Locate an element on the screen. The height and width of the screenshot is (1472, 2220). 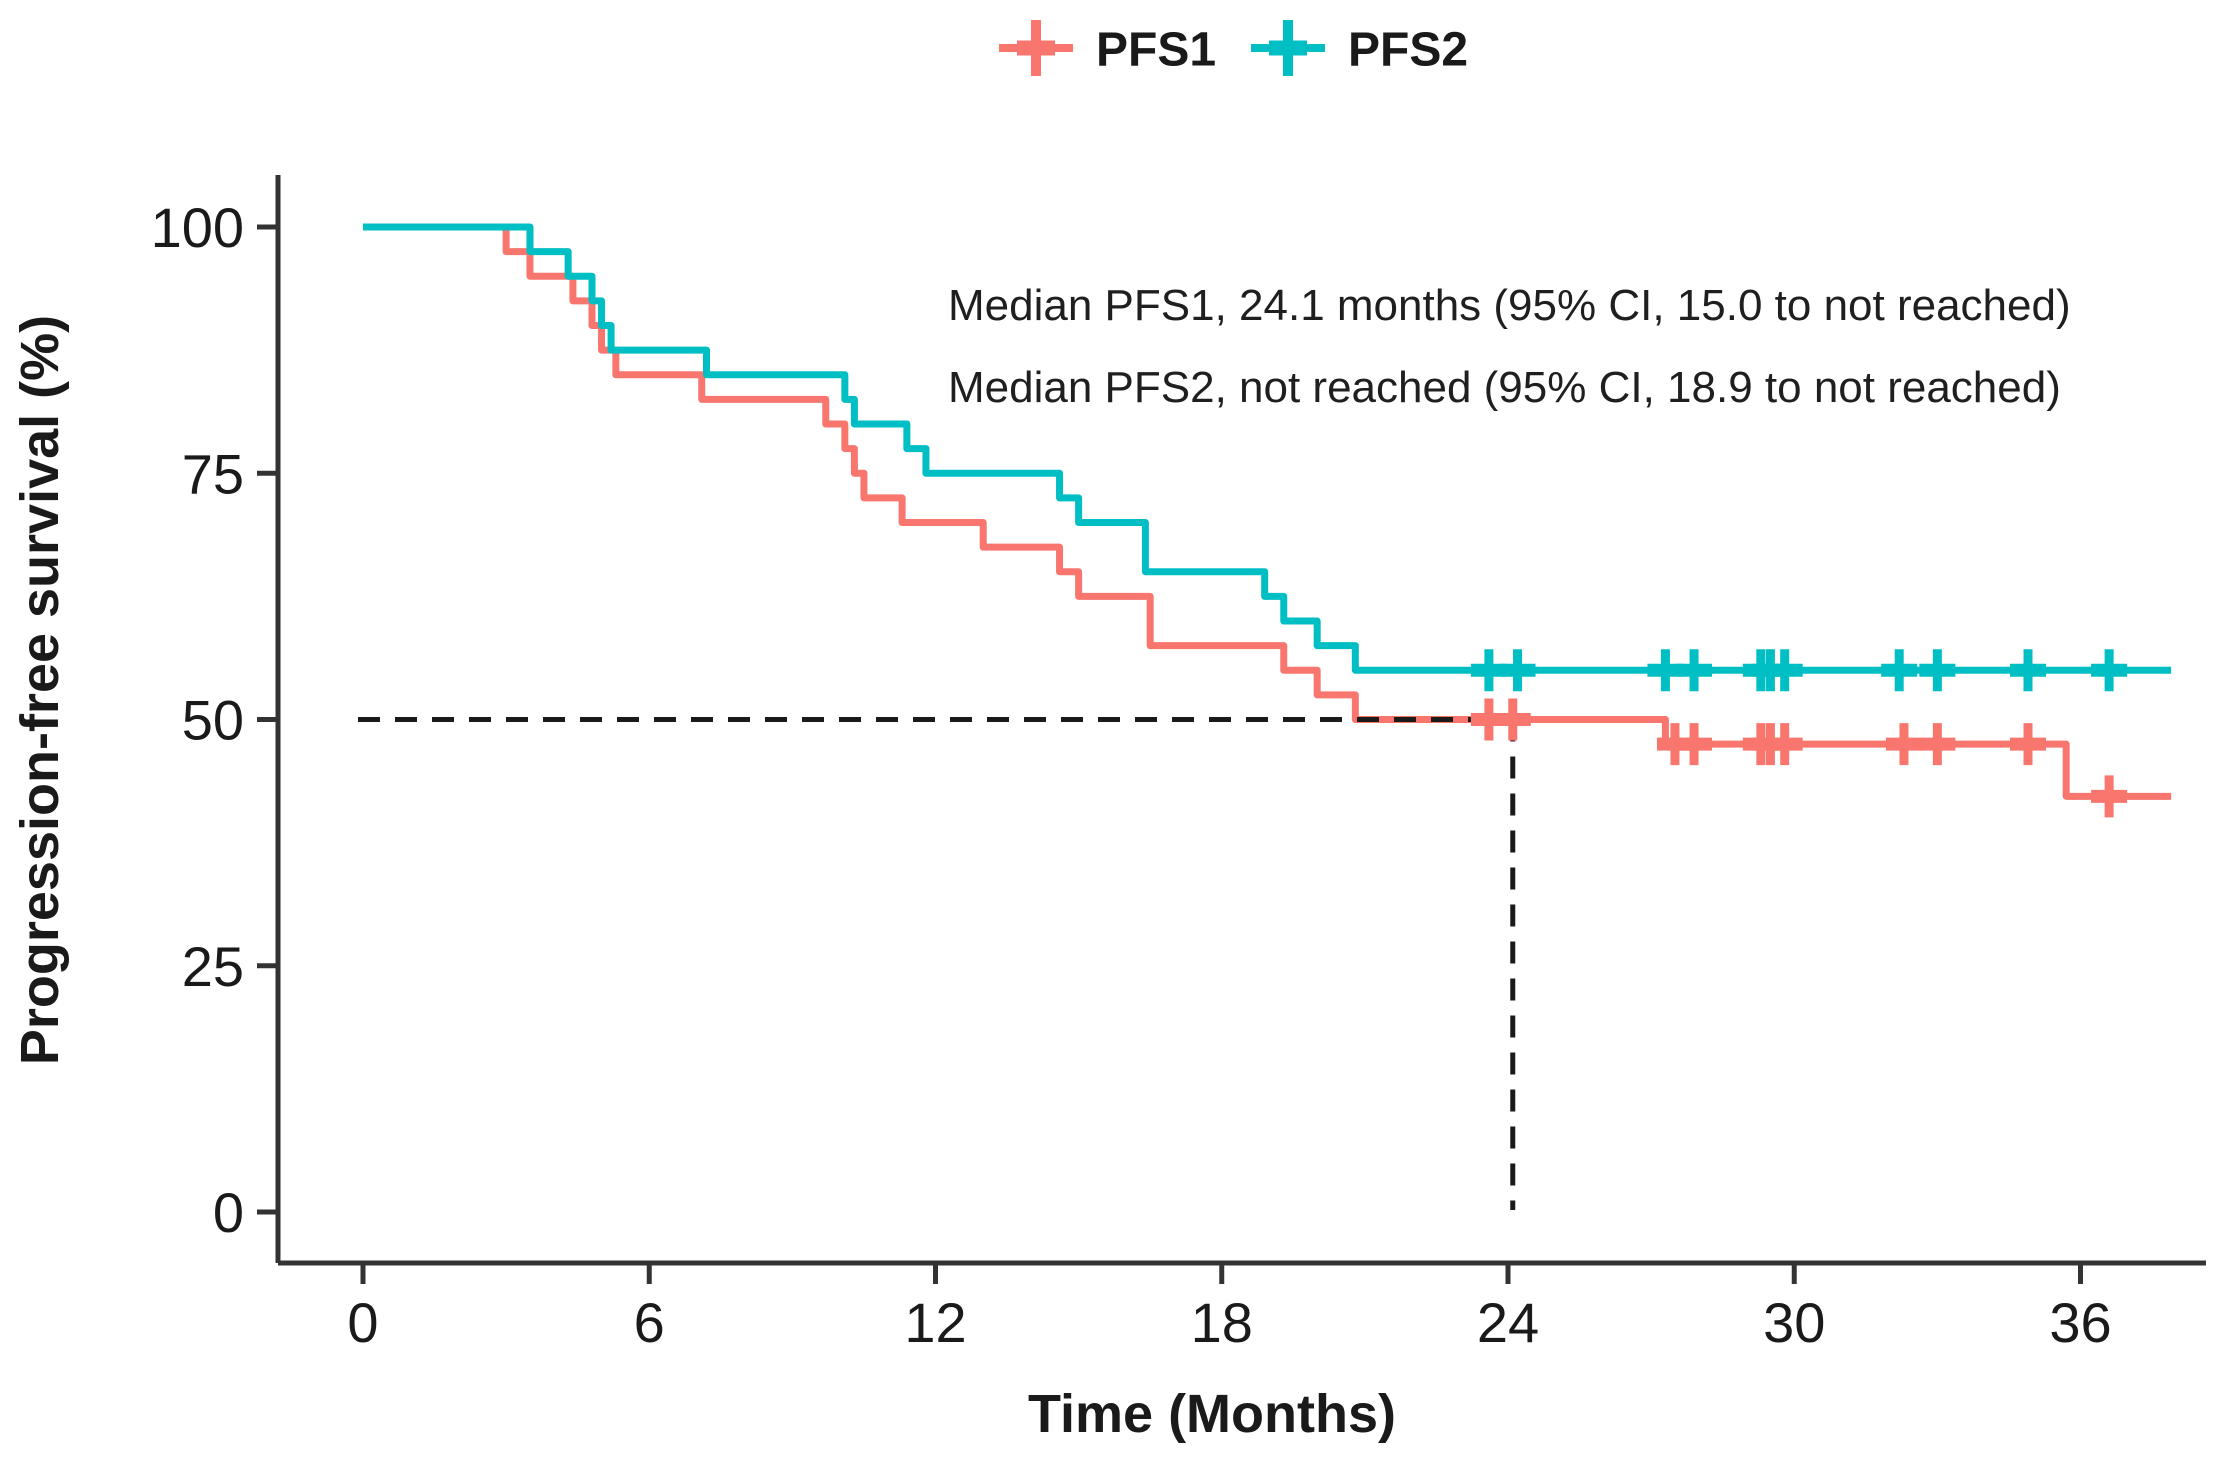
x-tick-label: 12 is located at coordinates (935, 1322).